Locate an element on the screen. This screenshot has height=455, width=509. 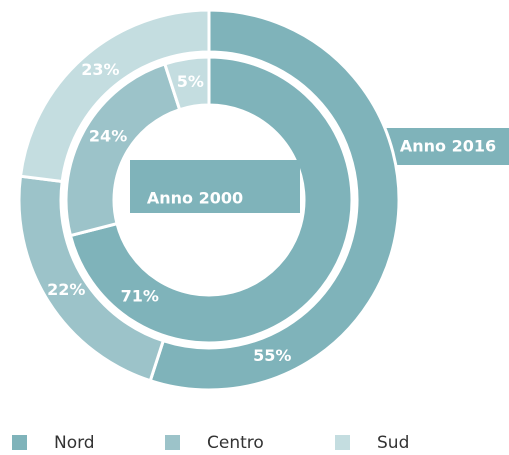
data-label: 71% is located at coordinates (140, 295).